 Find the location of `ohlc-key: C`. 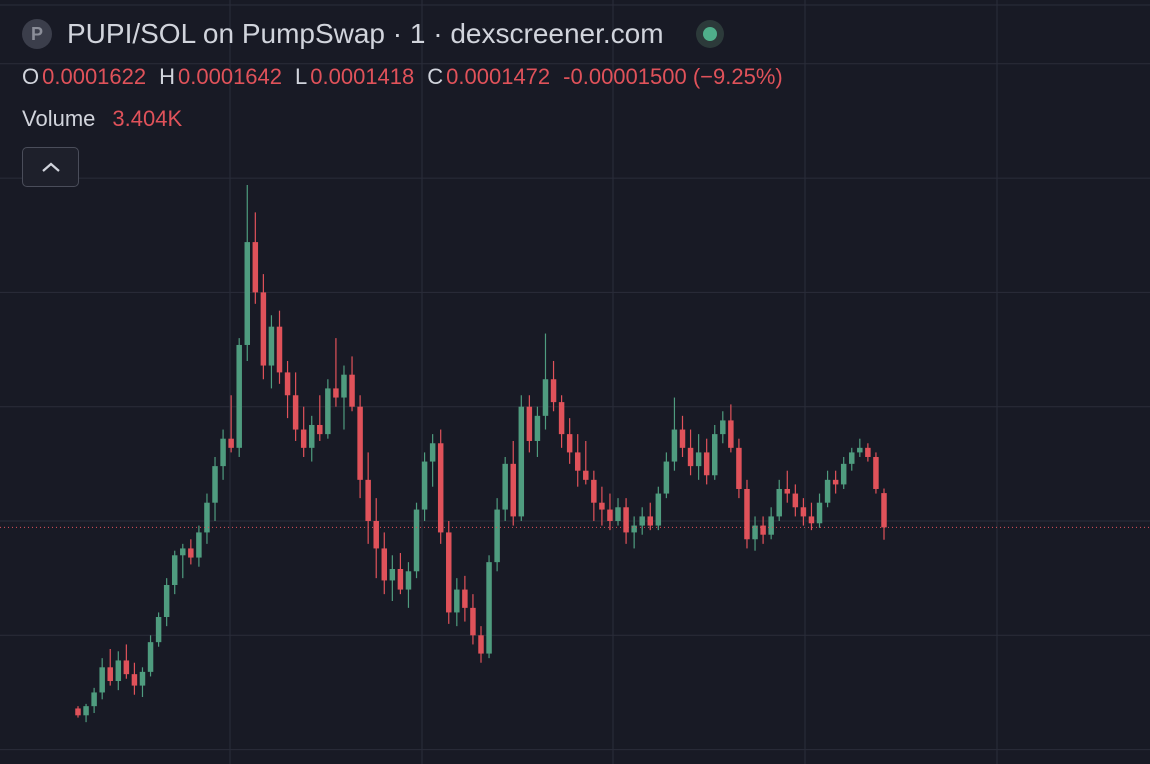

ohlc-key: C is located at coordinates (435, 76).